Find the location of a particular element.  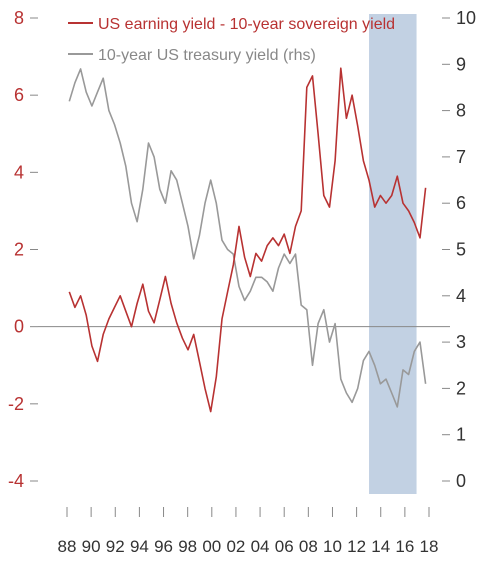

right-tick-label: 2 is located at coordinates (461, 388).